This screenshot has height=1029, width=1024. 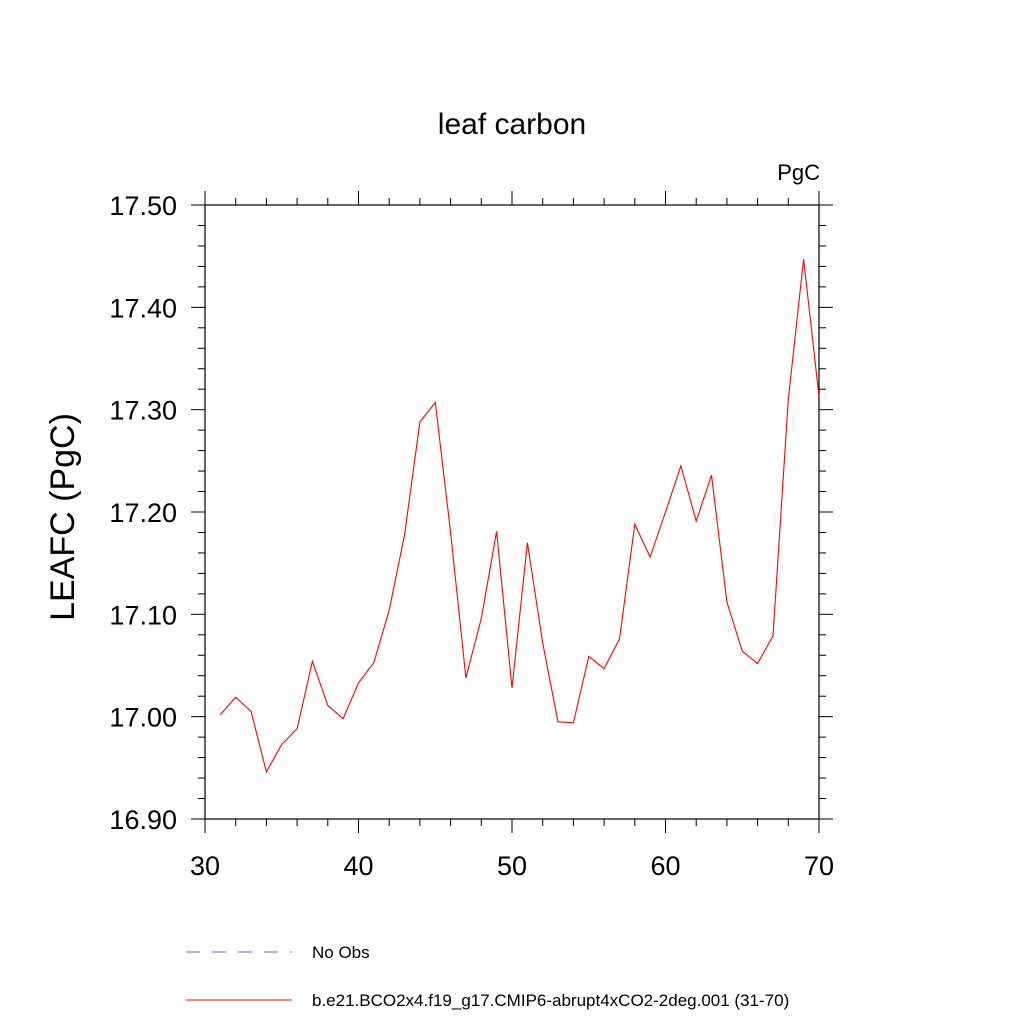 I want to click on x-tick-label: 50, so click(x=512, y=866).